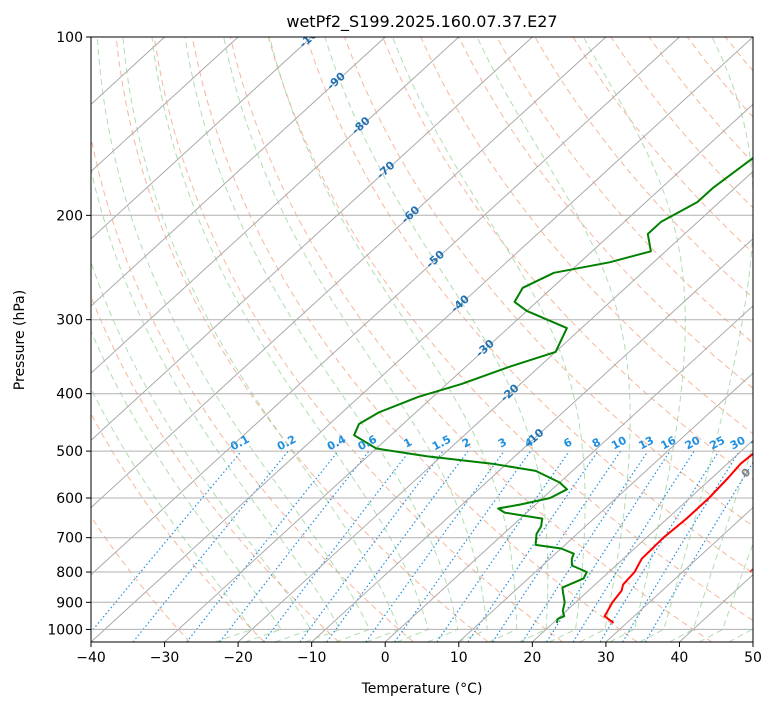 The image size is (775, 708). Describe the element at coordinates (680, 658) in the screenshot. I see `x-tick-label: 40` at that location.